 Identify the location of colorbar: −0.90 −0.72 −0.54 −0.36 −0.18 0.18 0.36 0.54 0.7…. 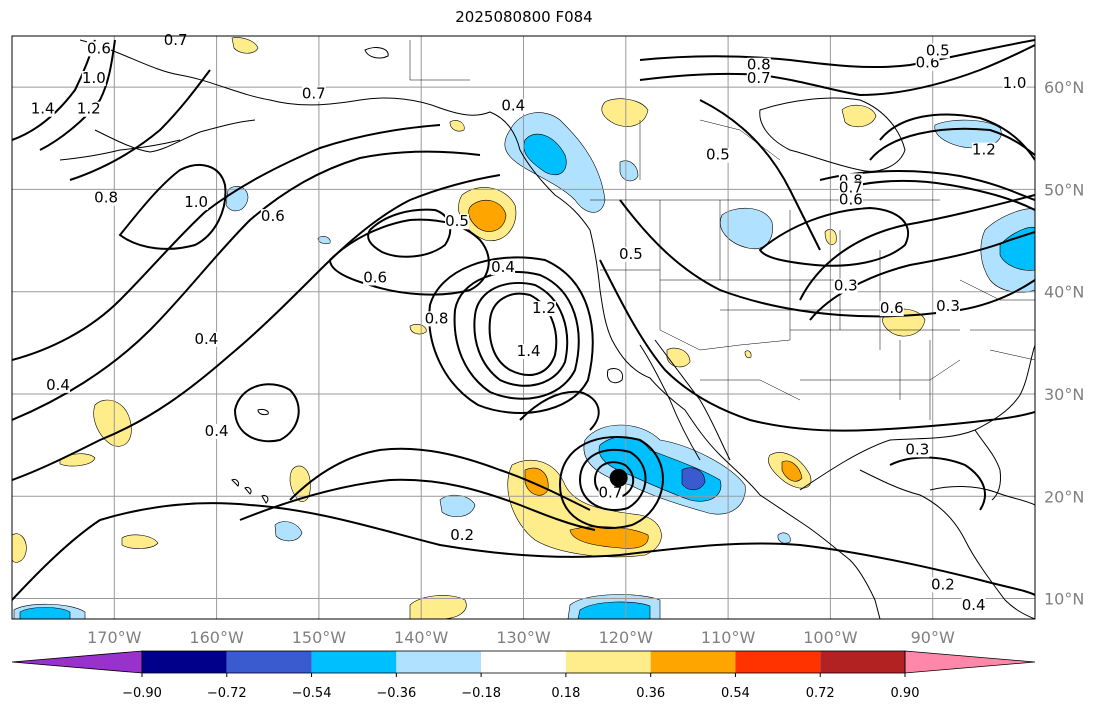
(523, 675).